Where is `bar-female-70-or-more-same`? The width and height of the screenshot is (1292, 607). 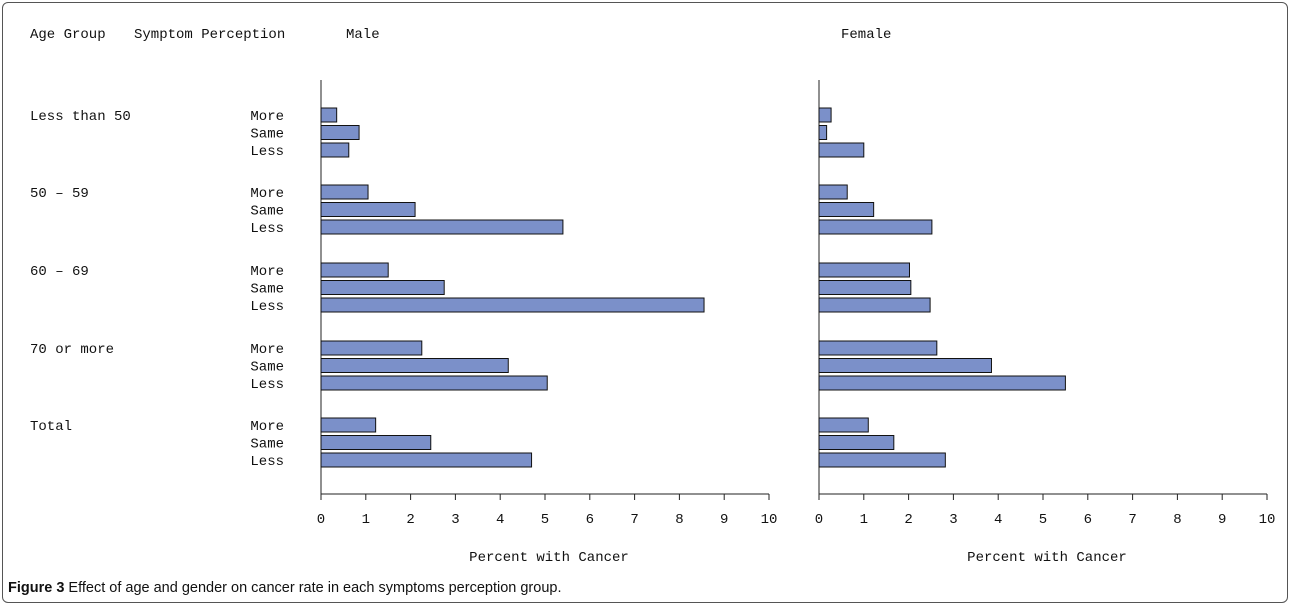
bar-female-70-or-more-same is located at coordinates (905, 365).